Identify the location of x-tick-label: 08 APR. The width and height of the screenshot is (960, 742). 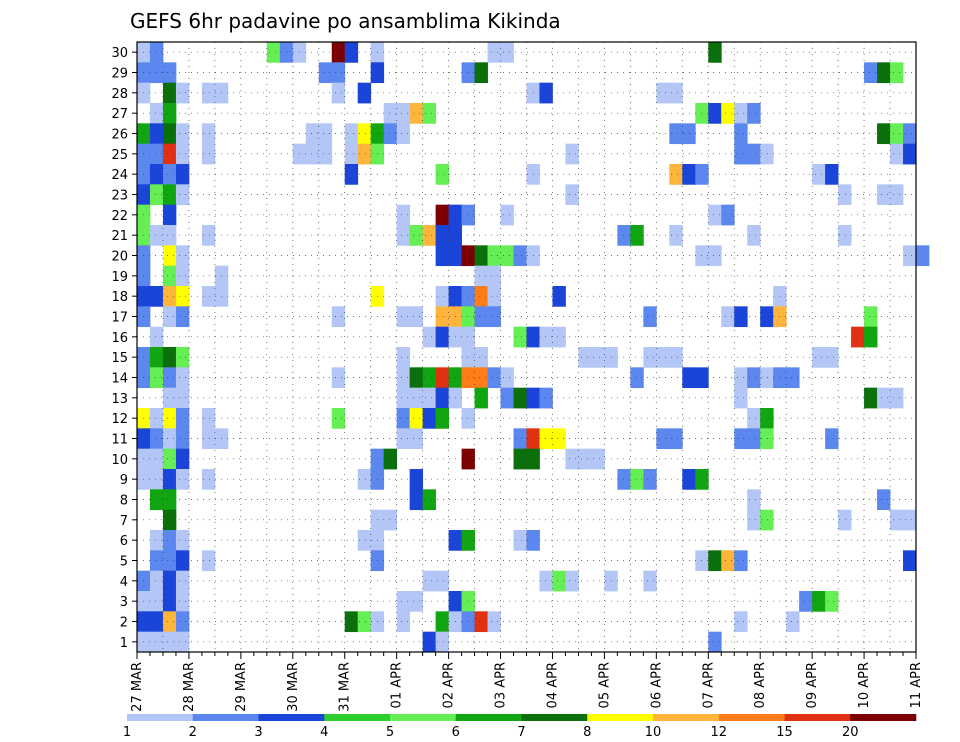
(760, 685).